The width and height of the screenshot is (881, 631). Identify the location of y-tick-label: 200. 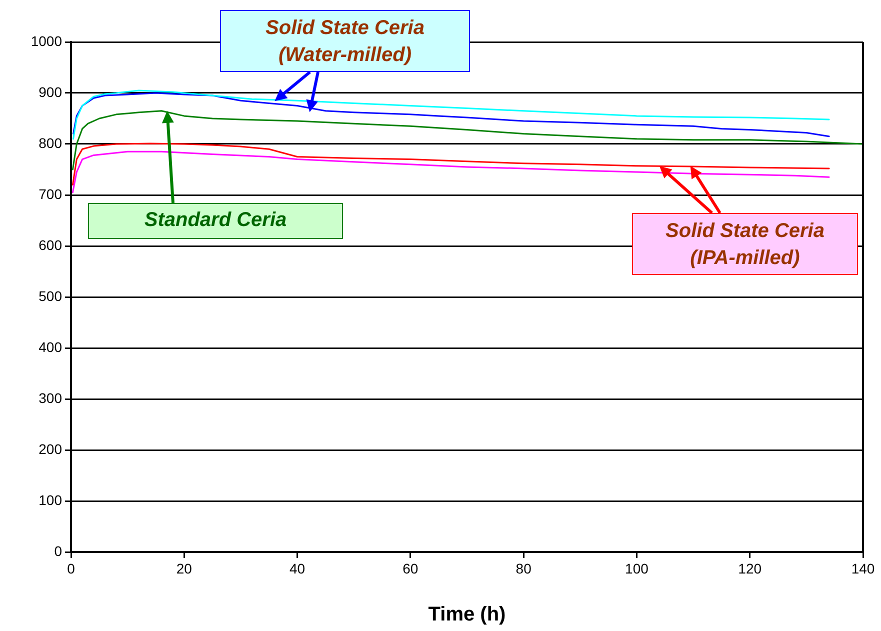
(50, 448).